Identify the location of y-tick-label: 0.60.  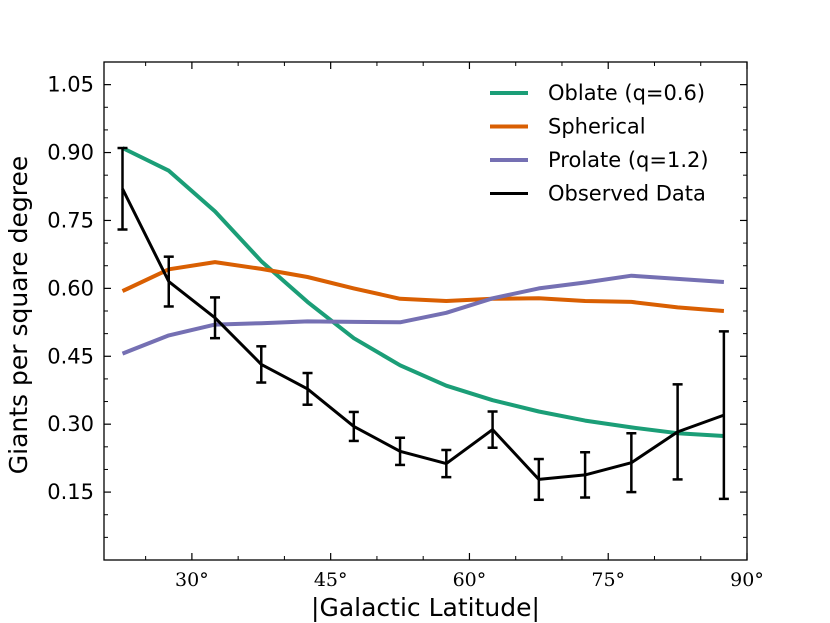
(70, 288).